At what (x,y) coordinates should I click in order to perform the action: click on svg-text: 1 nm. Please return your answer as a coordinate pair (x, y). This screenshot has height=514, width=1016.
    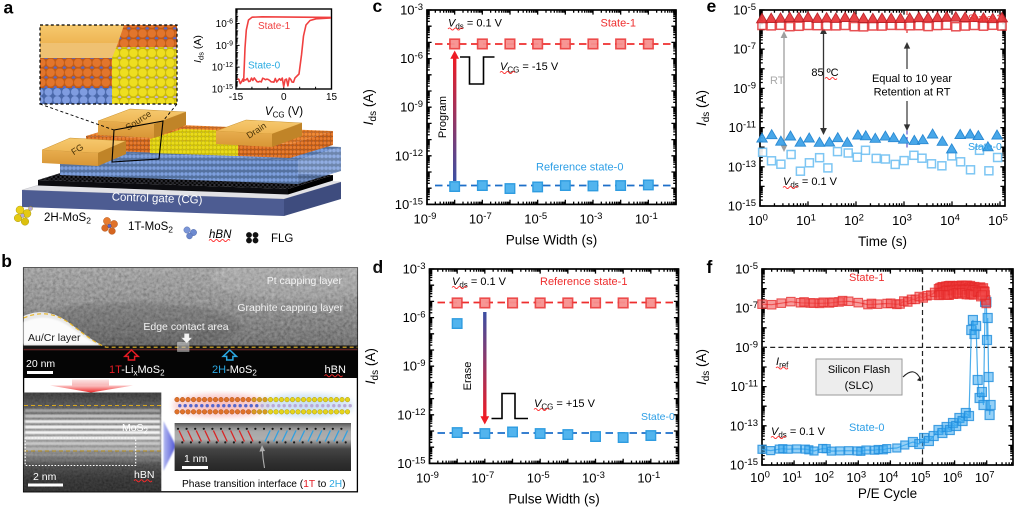
    Looking at the image, I should click on (196, 459).